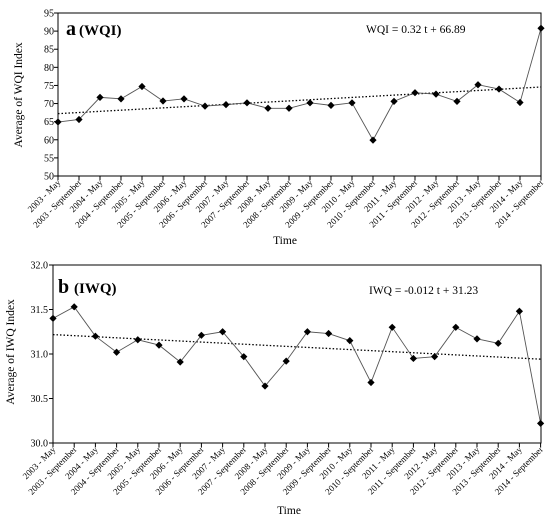 The image size is (550, 521). What do you see at coordinates (40, 310) in the screenshot?
I see `y-tick-label: 31.5` at bounding box center [40, 310].